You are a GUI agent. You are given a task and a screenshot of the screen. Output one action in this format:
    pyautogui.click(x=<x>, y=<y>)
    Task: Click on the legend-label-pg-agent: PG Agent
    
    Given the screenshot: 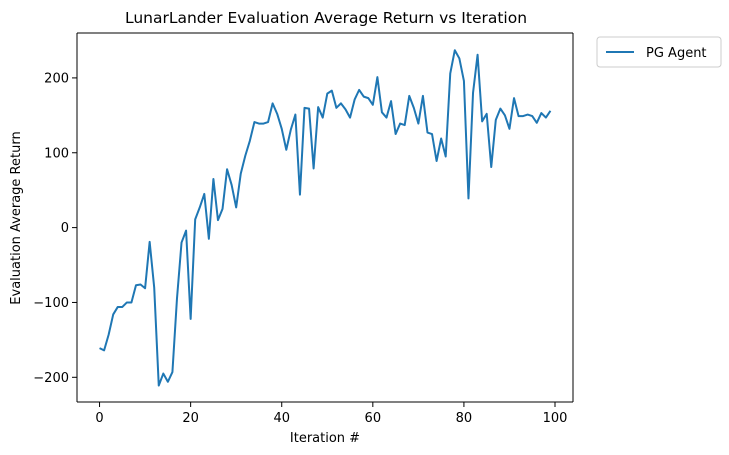 What is the action you would take?
    pyautogui.click(x=676, y=53)
    